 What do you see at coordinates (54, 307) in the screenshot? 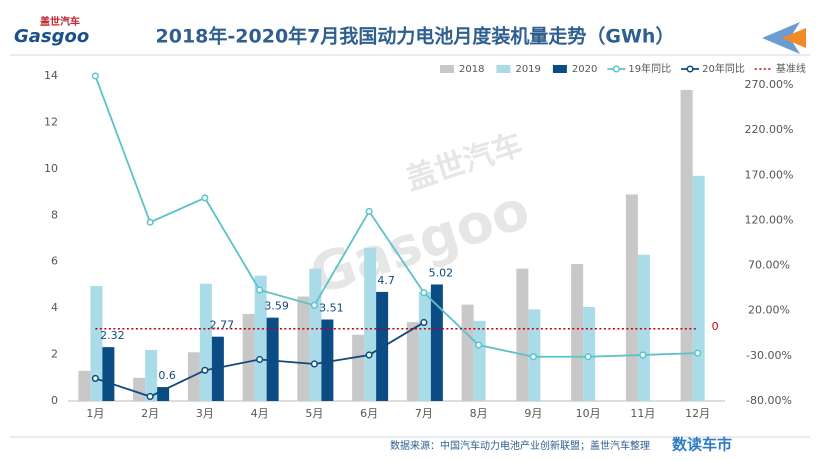
I see `y-tick-label: 4` at bounding box center [54, 307].